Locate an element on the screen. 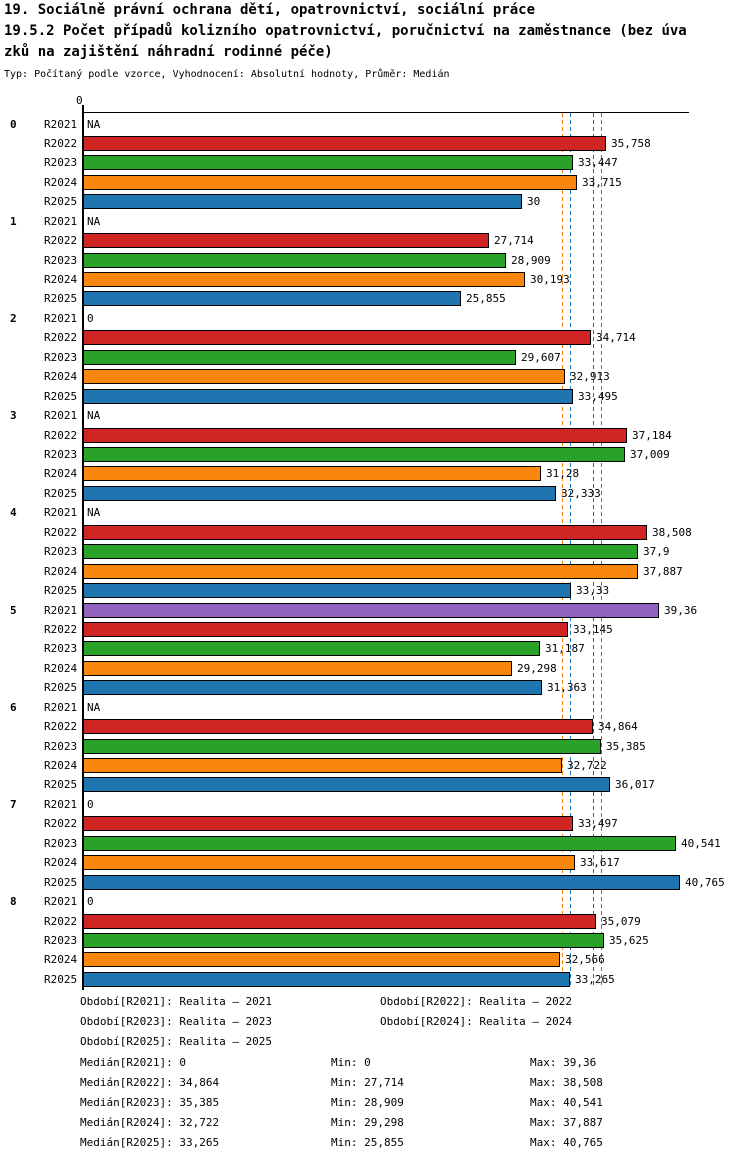 This screenshot has height=1158, width=750. group-label: 5 is located at coordinates (13, 610).